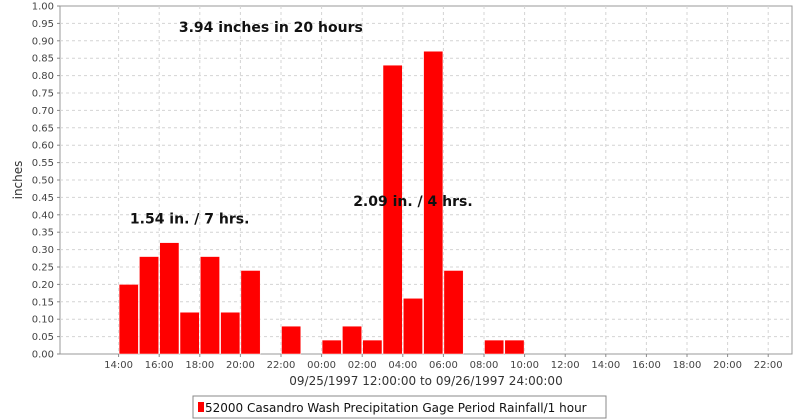 This screenshot has height=420, width=800. I want to click on y-tick-label: 0.15, so click(43, 302).